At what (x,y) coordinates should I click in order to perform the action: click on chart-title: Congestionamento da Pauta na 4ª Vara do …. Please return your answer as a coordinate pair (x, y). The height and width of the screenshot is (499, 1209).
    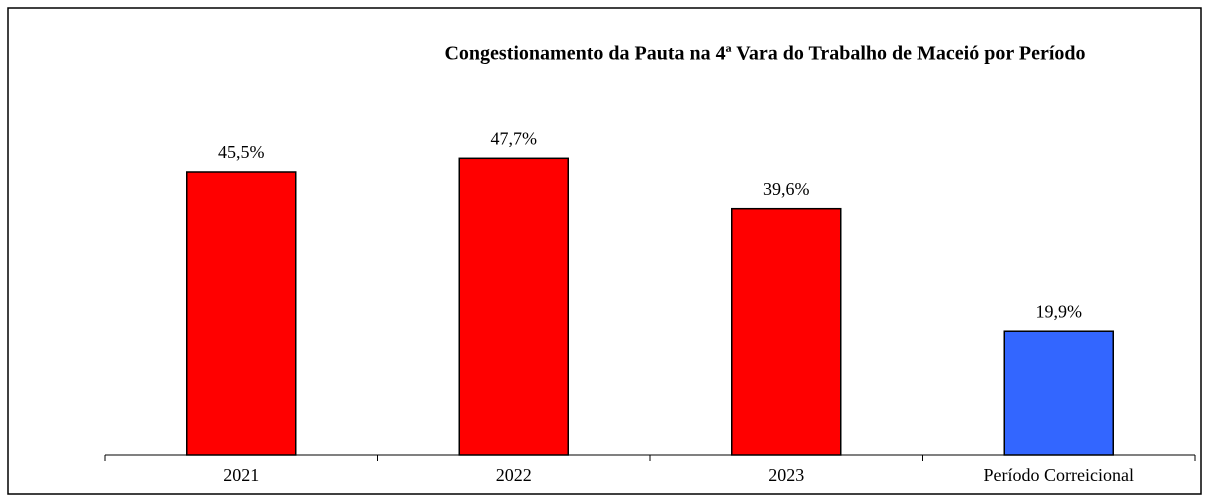
    Looking at the image, I should click on (764, 54).